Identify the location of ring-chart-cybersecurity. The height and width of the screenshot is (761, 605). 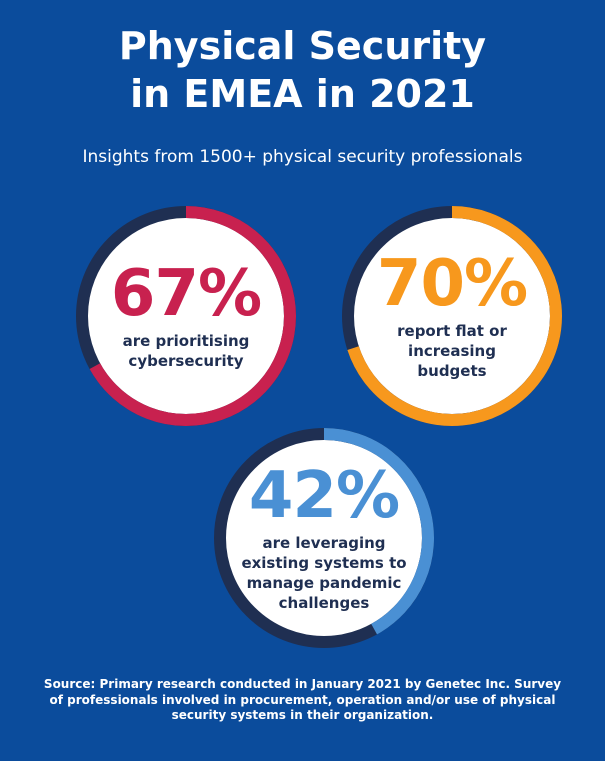
(186, 316).